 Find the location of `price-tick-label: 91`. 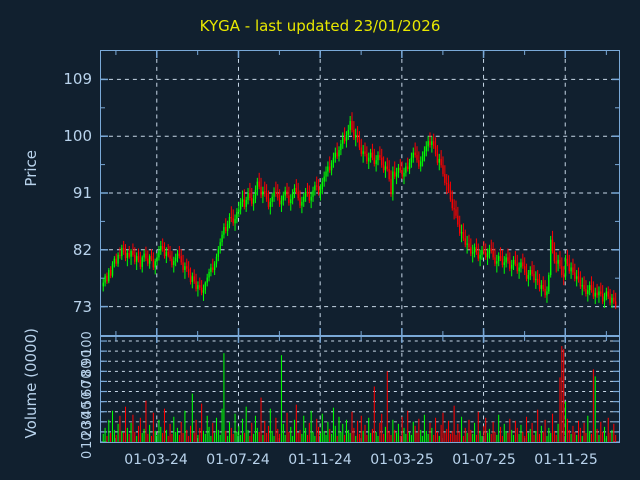

price-tick-label: 91 is located at coordinates (82, 193).